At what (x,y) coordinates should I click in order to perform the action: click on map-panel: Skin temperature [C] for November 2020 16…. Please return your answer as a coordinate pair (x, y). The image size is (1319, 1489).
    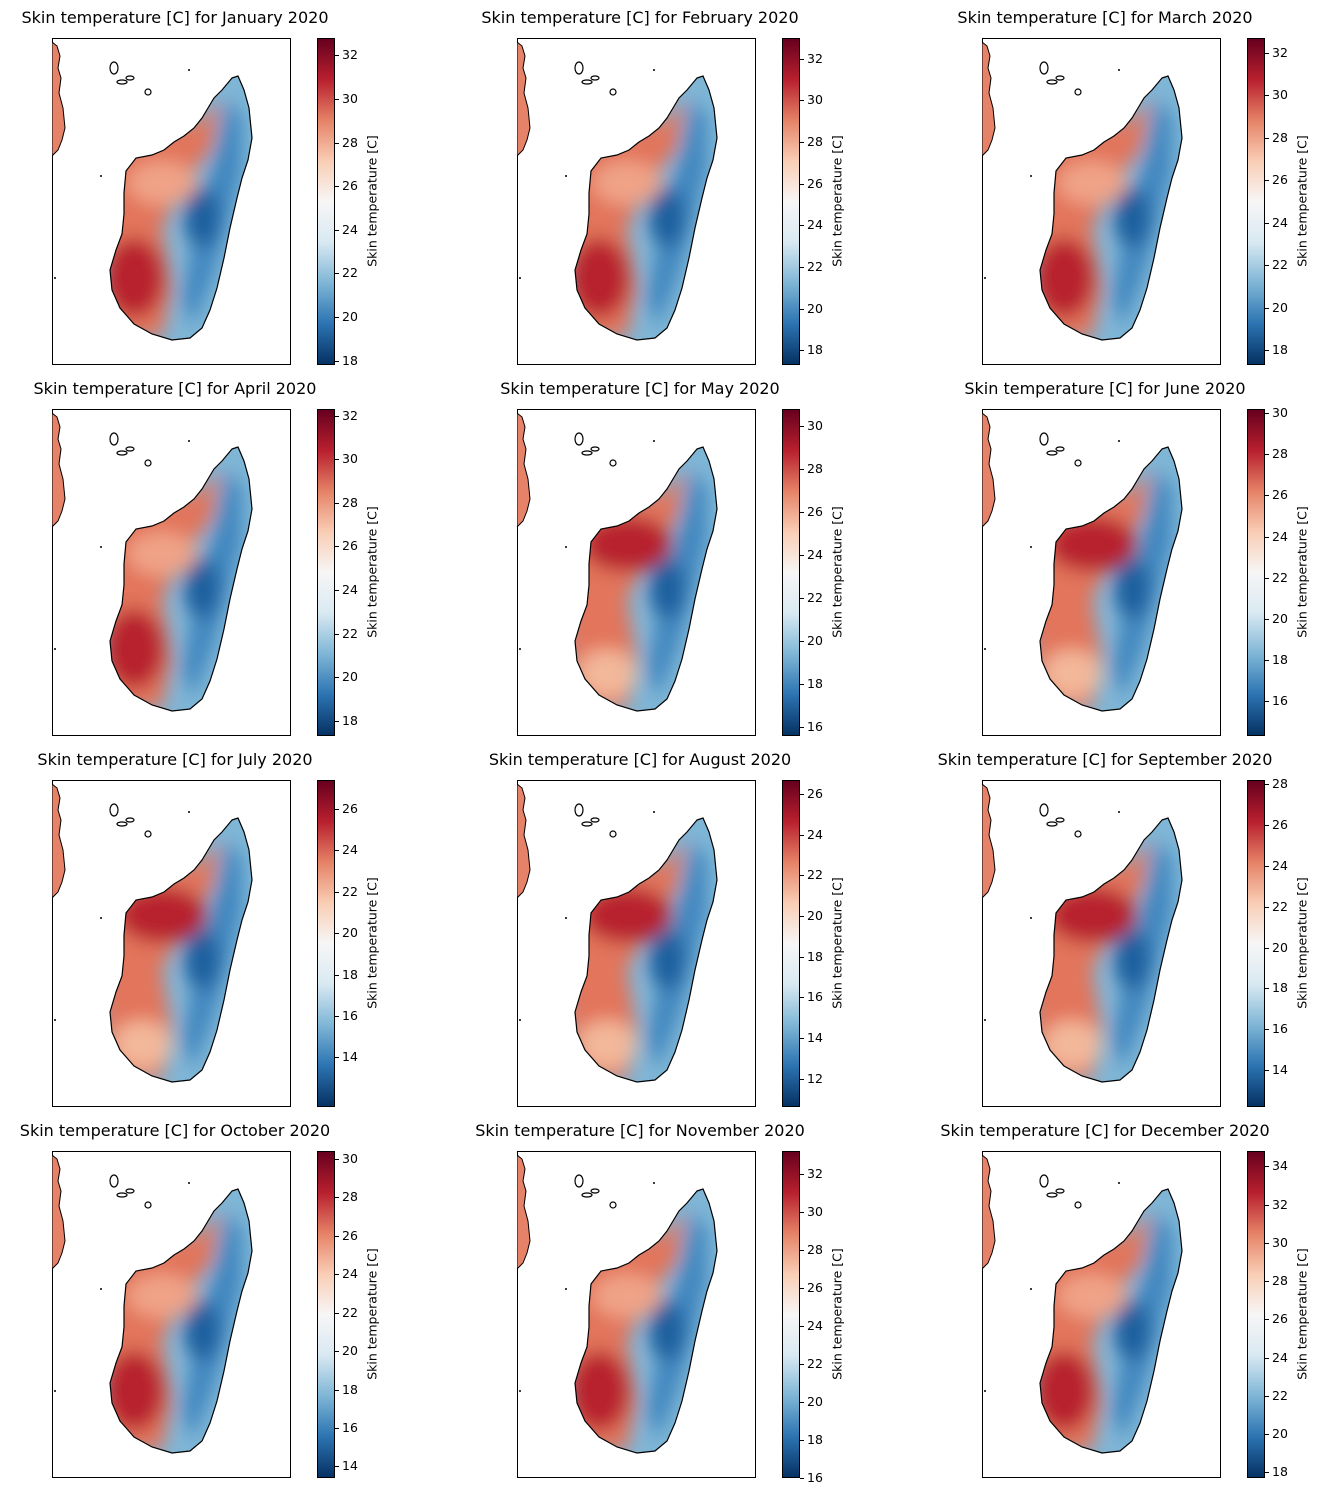
    Looking at the image, I should click on (675, 1305).